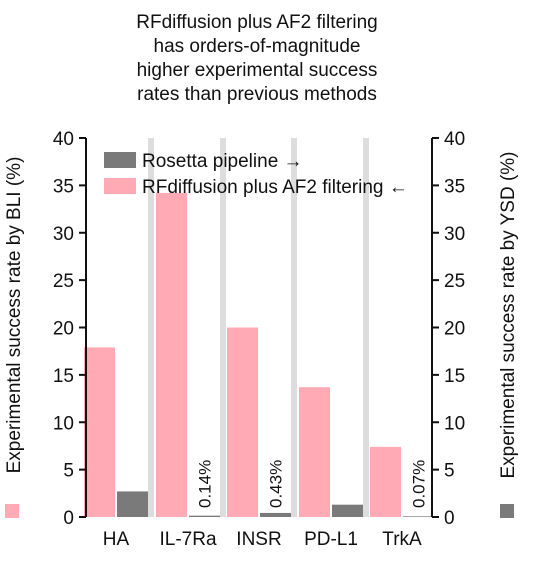 This screenshot has height=587, width=541. I want to click on left-y-axis: 0 5 10 15 20 25 30 35 40, so click(69, 329).